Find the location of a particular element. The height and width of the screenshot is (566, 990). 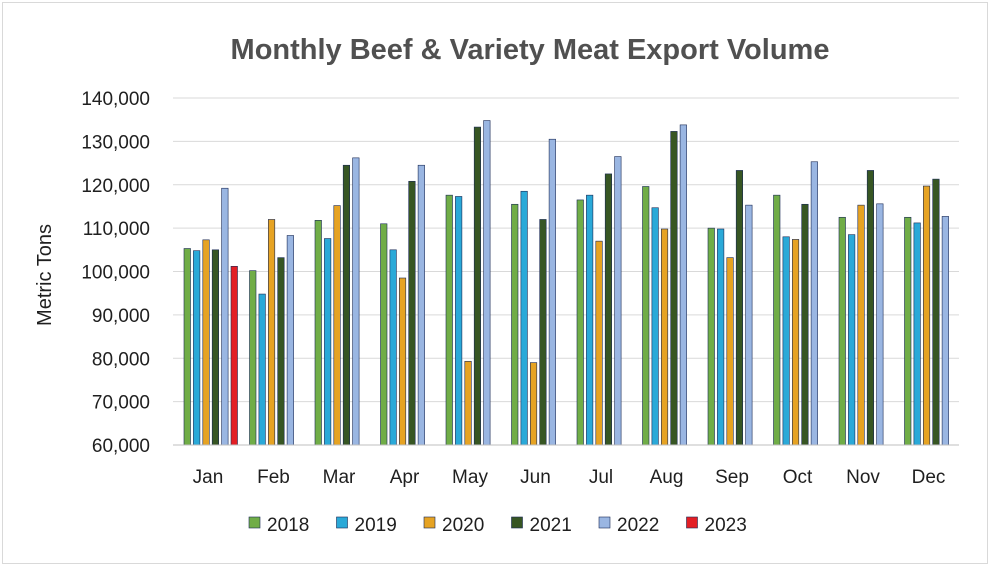

x-tick-label-mar: Mar is located at coordinates (339, 477).